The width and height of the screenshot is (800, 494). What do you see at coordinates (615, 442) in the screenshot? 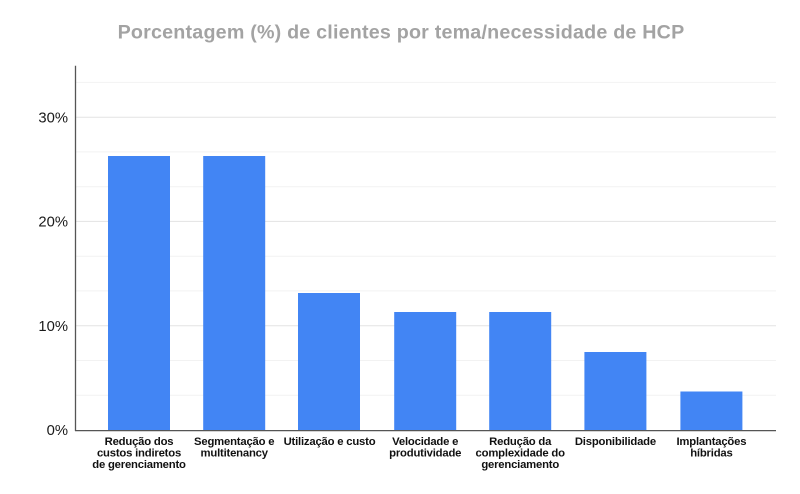
I see `svg-text: Disponibilidade` at bounding box center [615, 442].